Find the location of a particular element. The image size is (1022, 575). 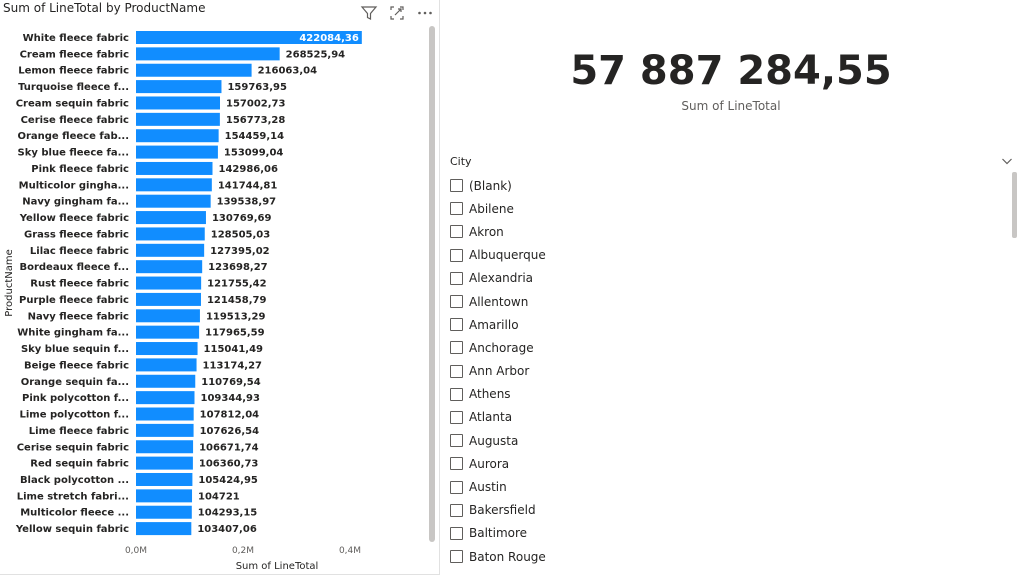

slicer-item: Alexandria is located at coordinates (720, 278).